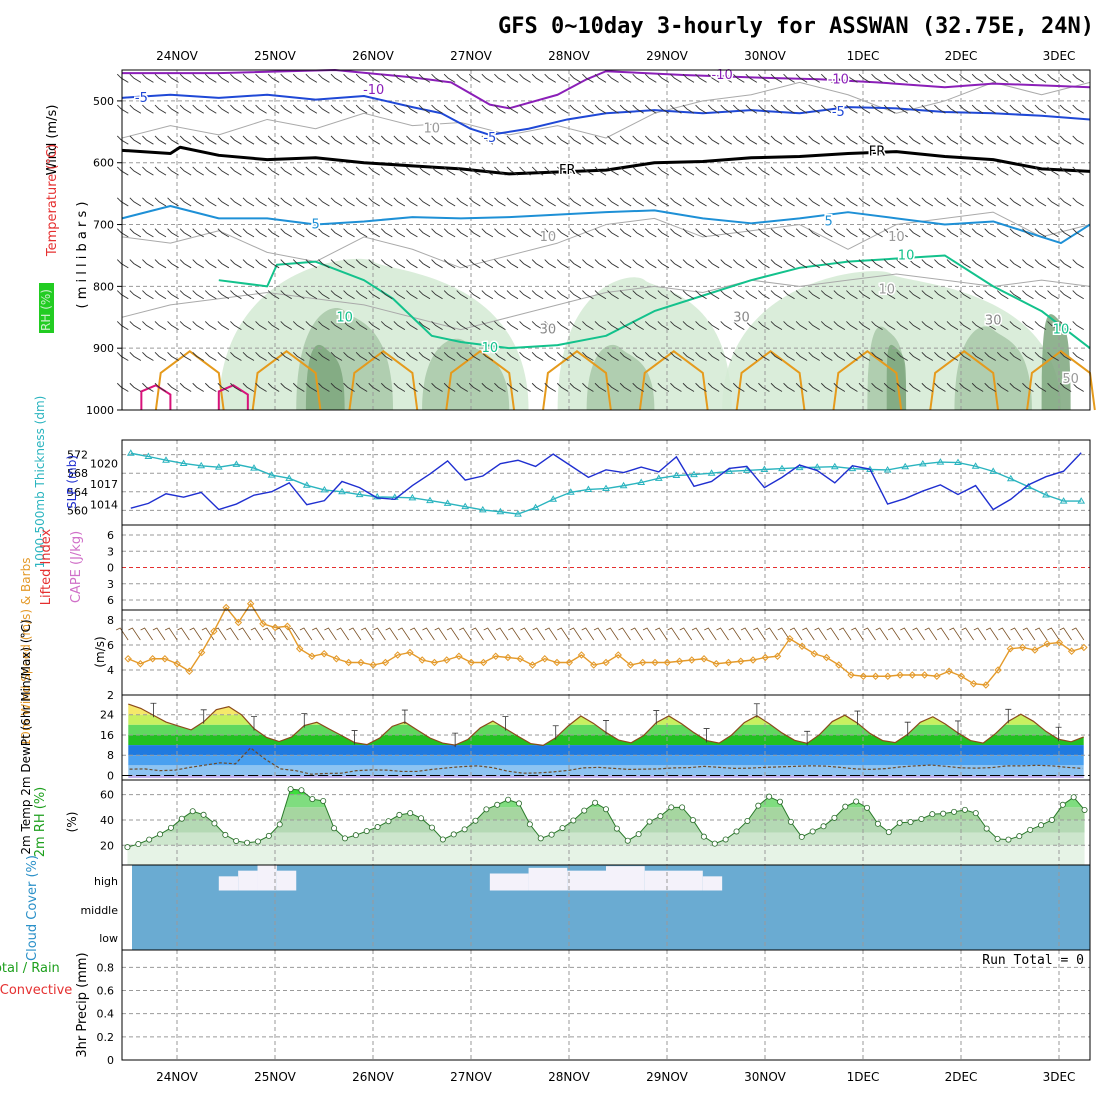  I want to click on wind10m-tick-label: 6, so click(110, 645).